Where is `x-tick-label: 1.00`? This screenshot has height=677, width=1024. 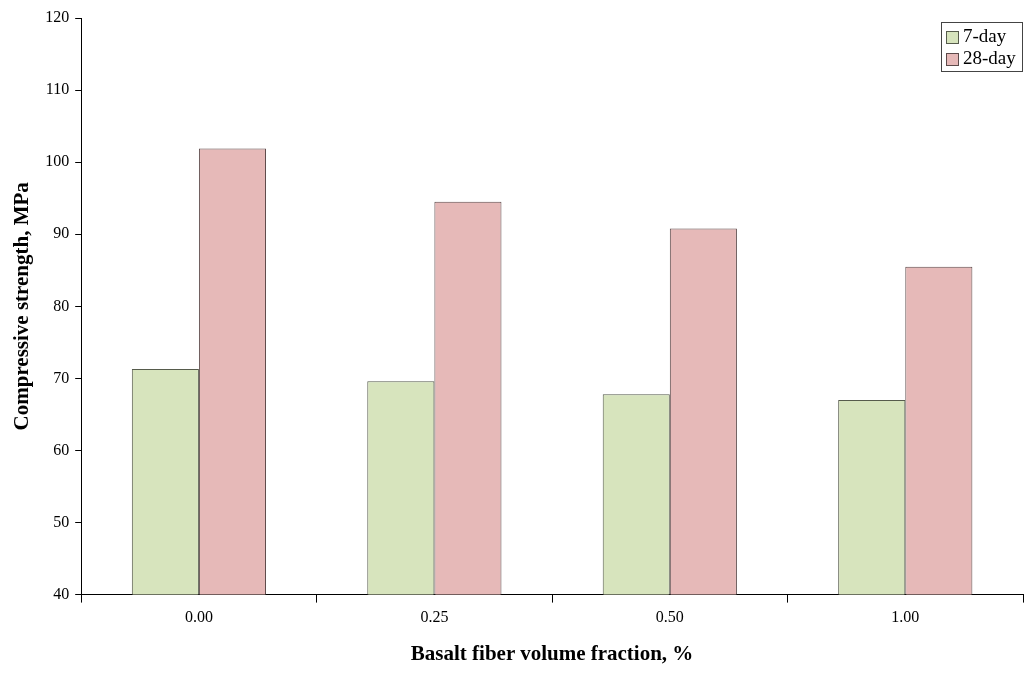
x-tick-label: 1.00 is located at coordinates (905, 617).